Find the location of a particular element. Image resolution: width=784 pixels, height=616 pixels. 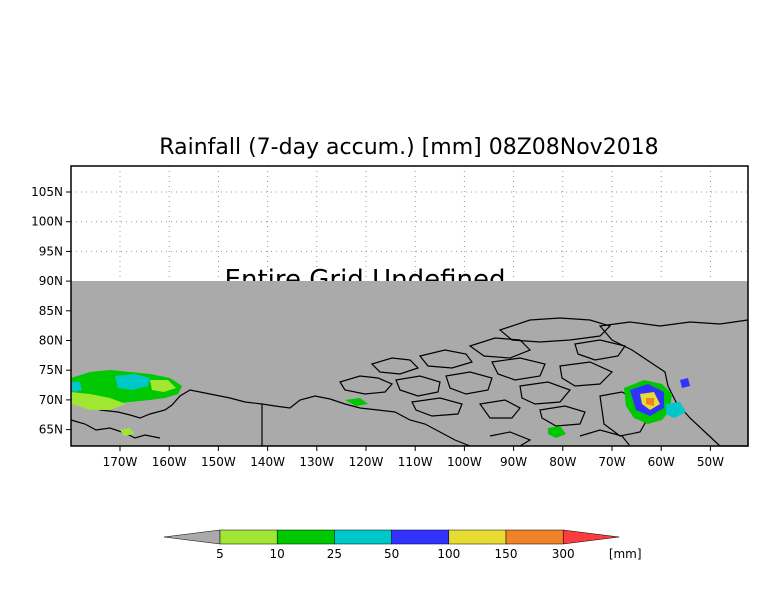

rainfall-patches is located at coordinates (380, 404).